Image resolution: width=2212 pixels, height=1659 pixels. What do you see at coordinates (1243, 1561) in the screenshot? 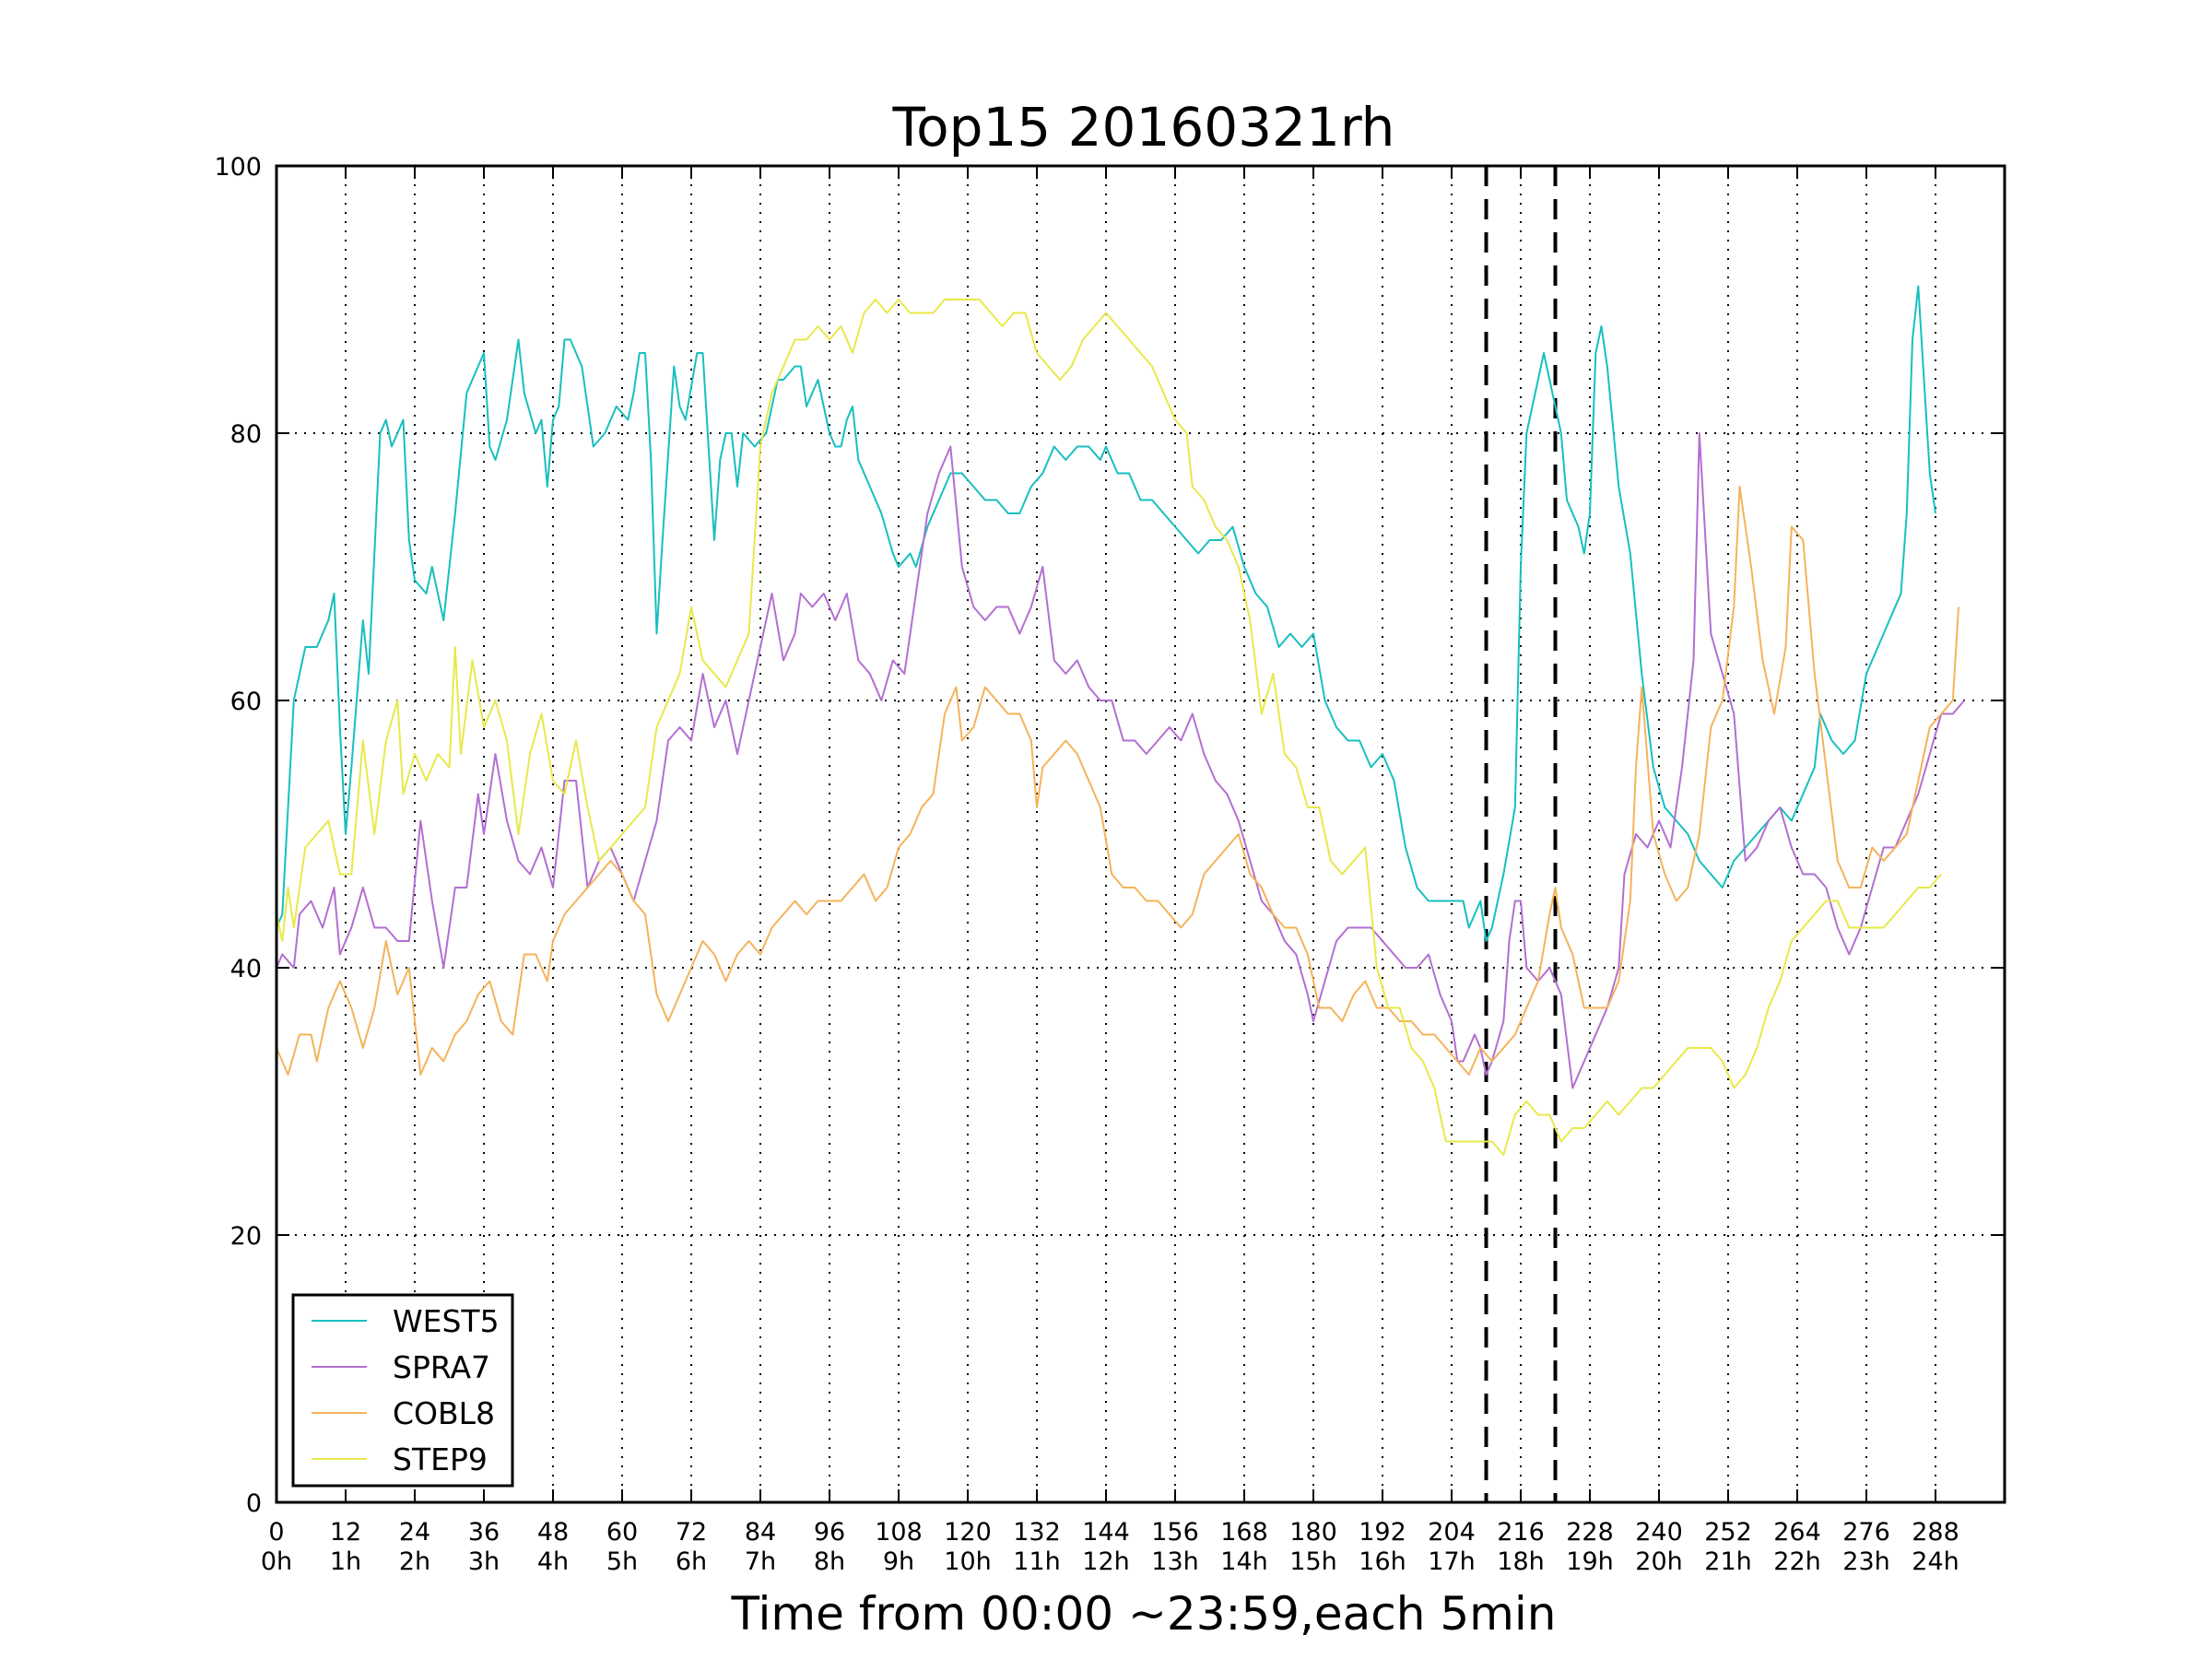
I see `x-tick-hour-label: 14h` at bounding box center [1243, 1561].